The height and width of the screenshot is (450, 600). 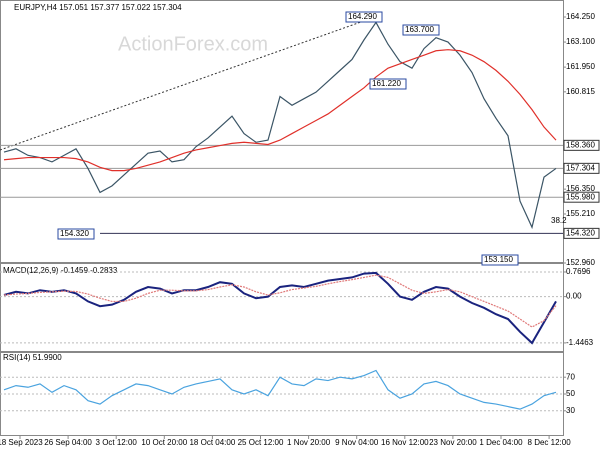 I want to click on y-tick-label: 0.7696, so click(x=578, y=271).